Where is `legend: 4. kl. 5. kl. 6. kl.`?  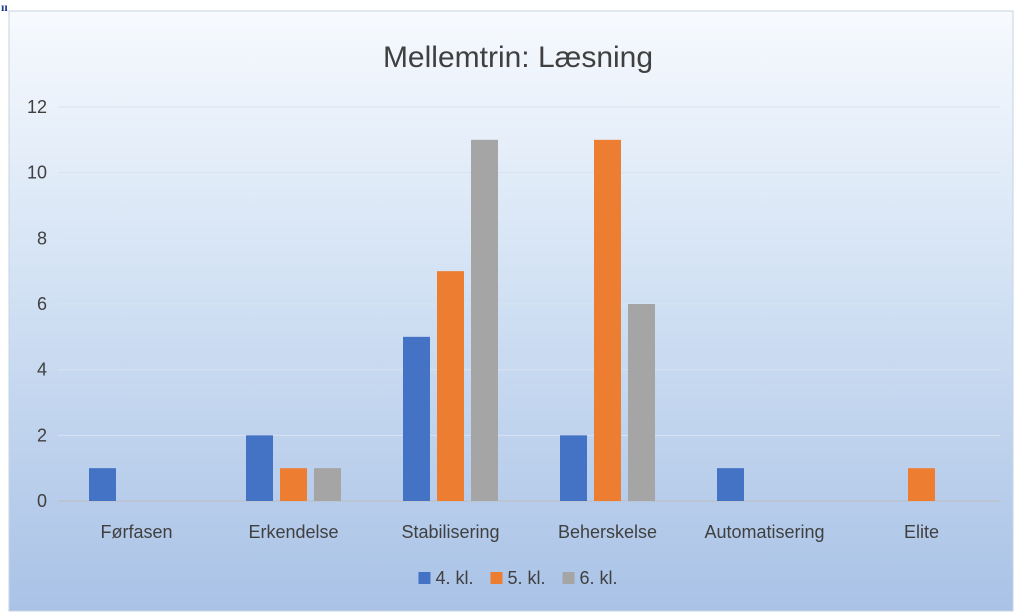 legend: 4. kl. 5. kl. 6. kl. is located at coordinates (518, 578).